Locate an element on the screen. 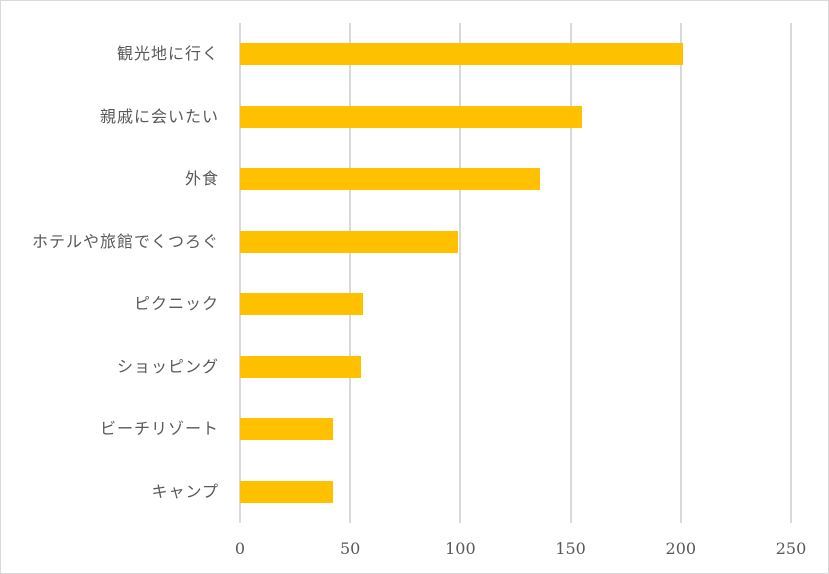 This screenshot has height=574, width=829. category-label: ビーチリゾート is located at coordinates (159, 429).